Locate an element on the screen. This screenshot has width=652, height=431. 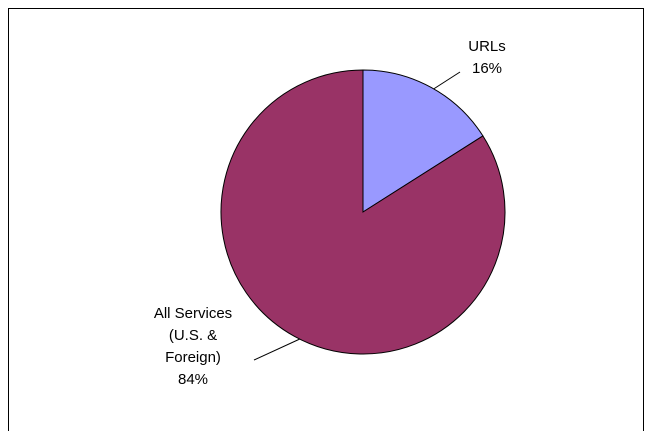
pie-slice is located at coordinates (423, 141).